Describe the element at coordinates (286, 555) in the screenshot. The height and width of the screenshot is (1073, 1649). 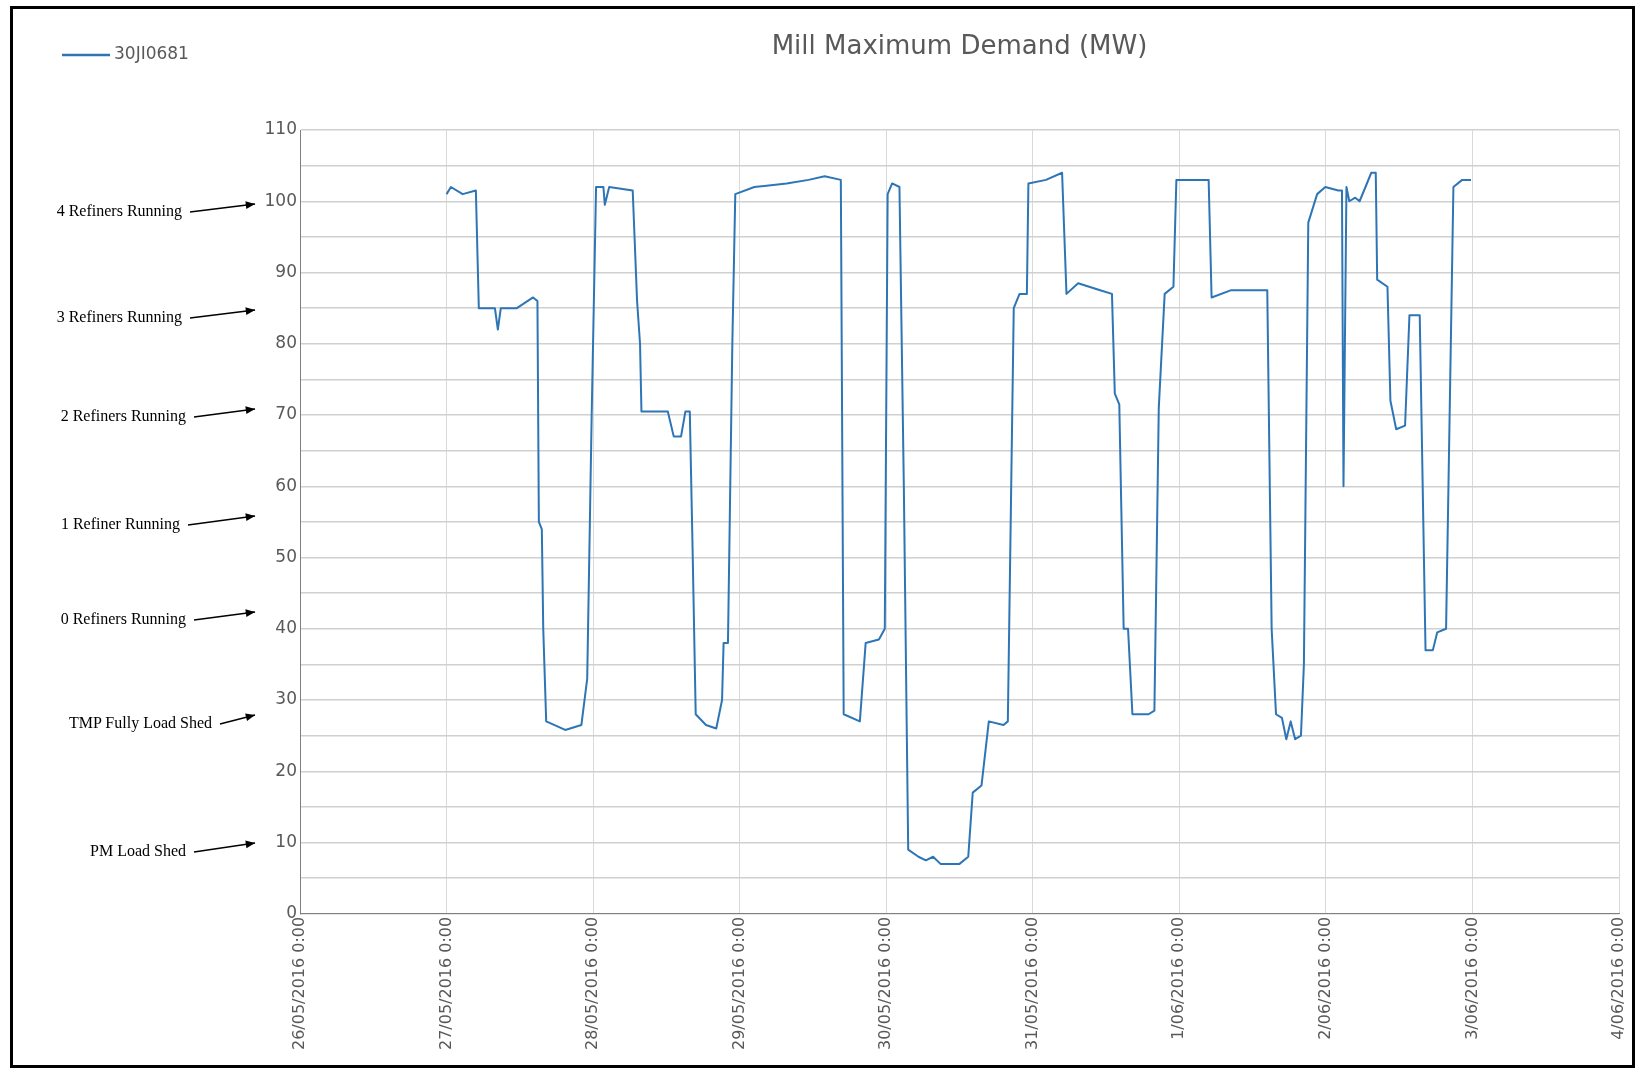
I see `y-tick-label: 50` at that location.